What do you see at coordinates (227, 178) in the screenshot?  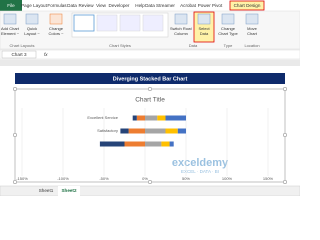 I see `x-tick-label: 100%` at bounding box center [227, 178].